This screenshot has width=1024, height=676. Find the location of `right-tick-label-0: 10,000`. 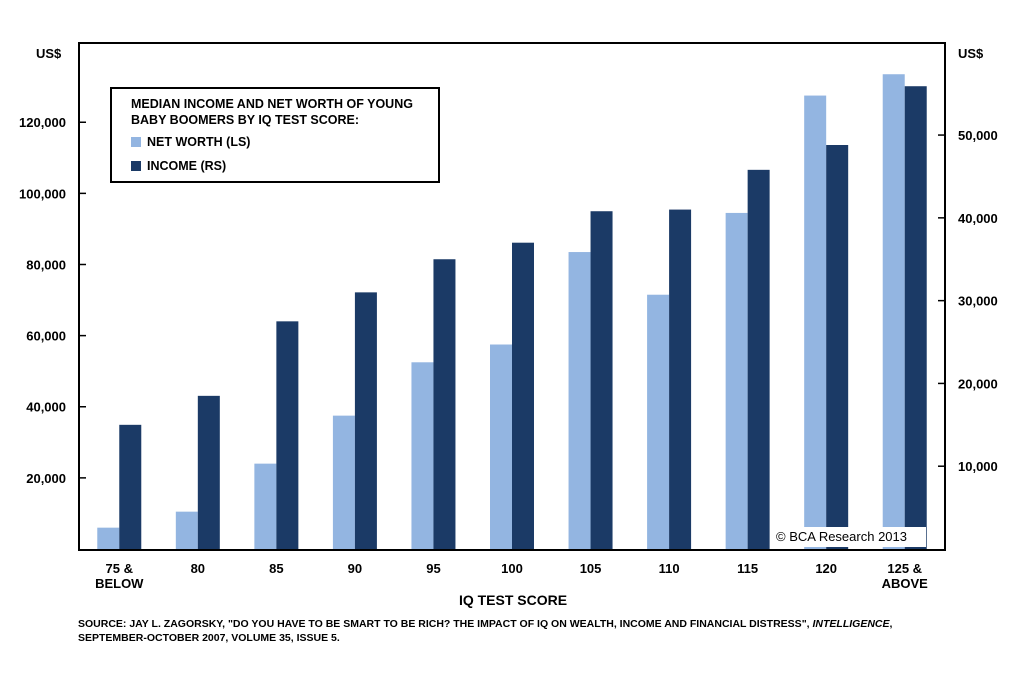

right-tick-label-0: 10,000 is located at coordinates (978, 466).